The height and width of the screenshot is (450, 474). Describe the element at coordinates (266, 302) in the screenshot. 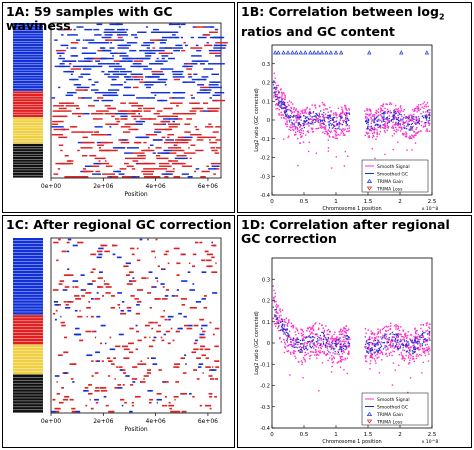

I see `y-tick-label: 0.2` at that location.